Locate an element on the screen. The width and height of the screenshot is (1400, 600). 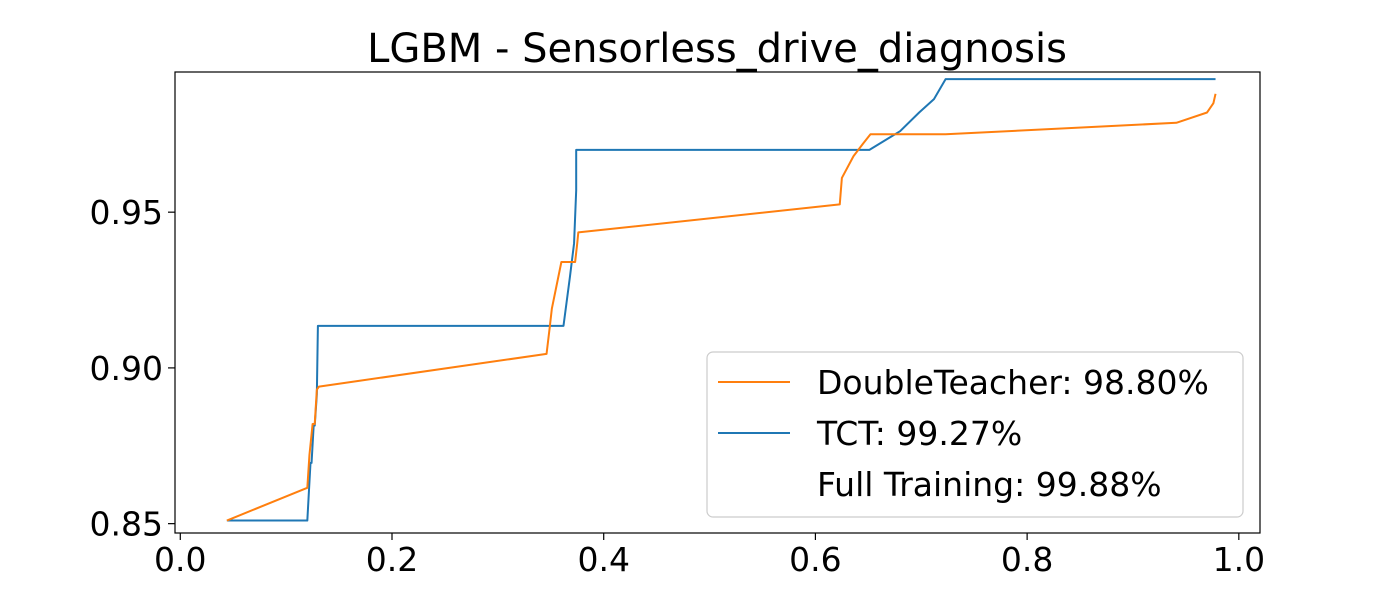
chart-title: LGBM - Sensorless_drive_diagnosis is located at coordinates (717, 49).